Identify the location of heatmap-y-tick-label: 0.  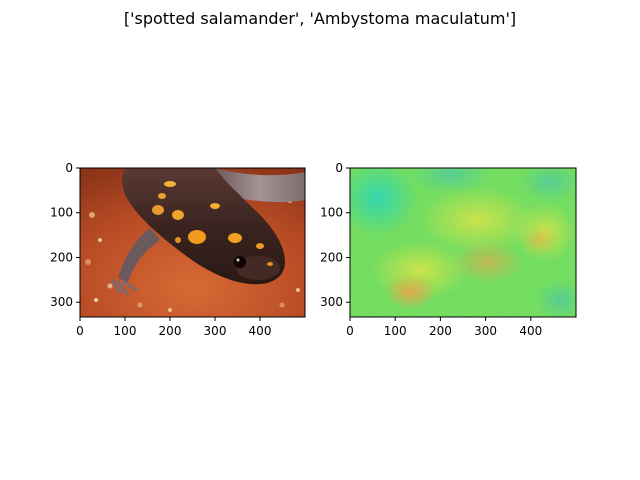
(339, 168).